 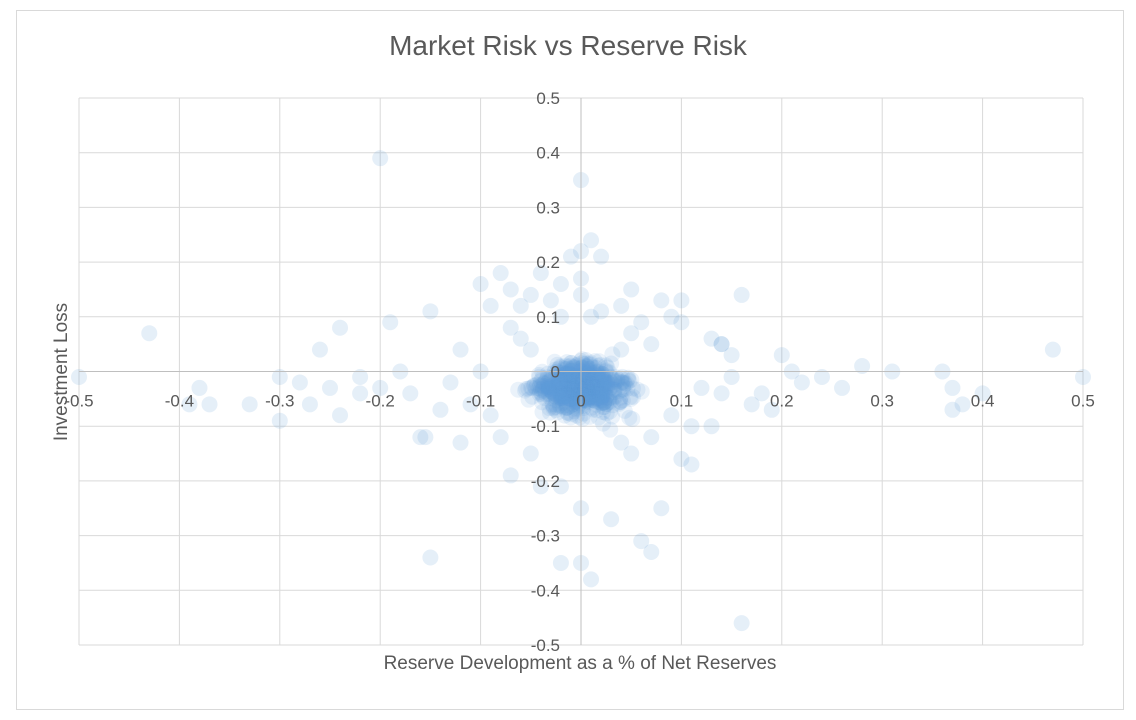 I want to click on x-tick-label: -0.1, so click(x=480, y=401).